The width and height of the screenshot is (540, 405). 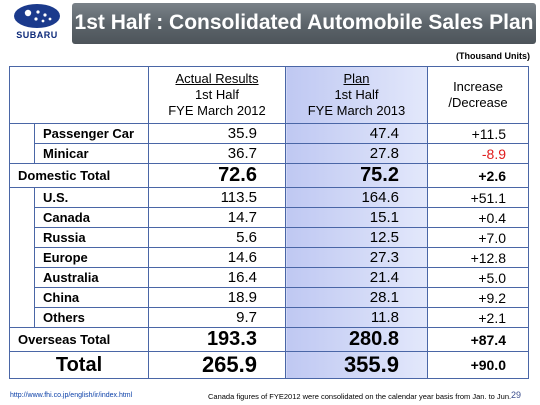 I want to click on overseas-indent-cell, so click(x=22, y=257).